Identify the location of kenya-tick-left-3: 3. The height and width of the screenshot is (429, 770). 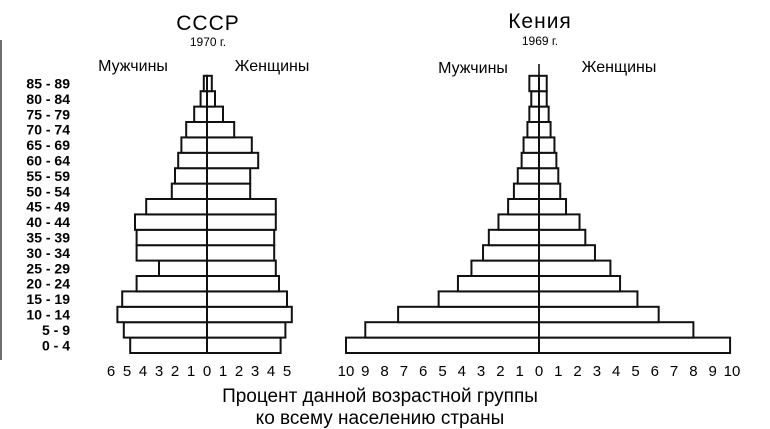
(481, 371).